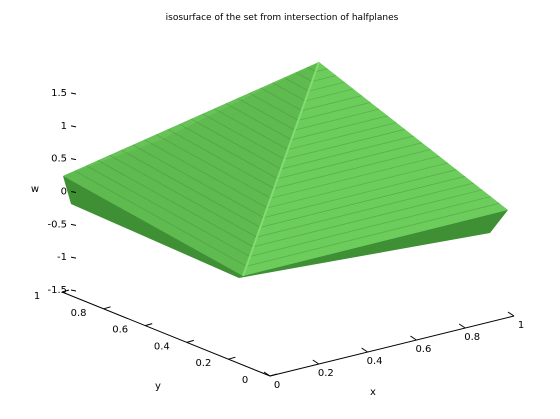  Describe the element at coordinates (158, 386) in the screenshot. I see `y-axis-label: y` at that location.